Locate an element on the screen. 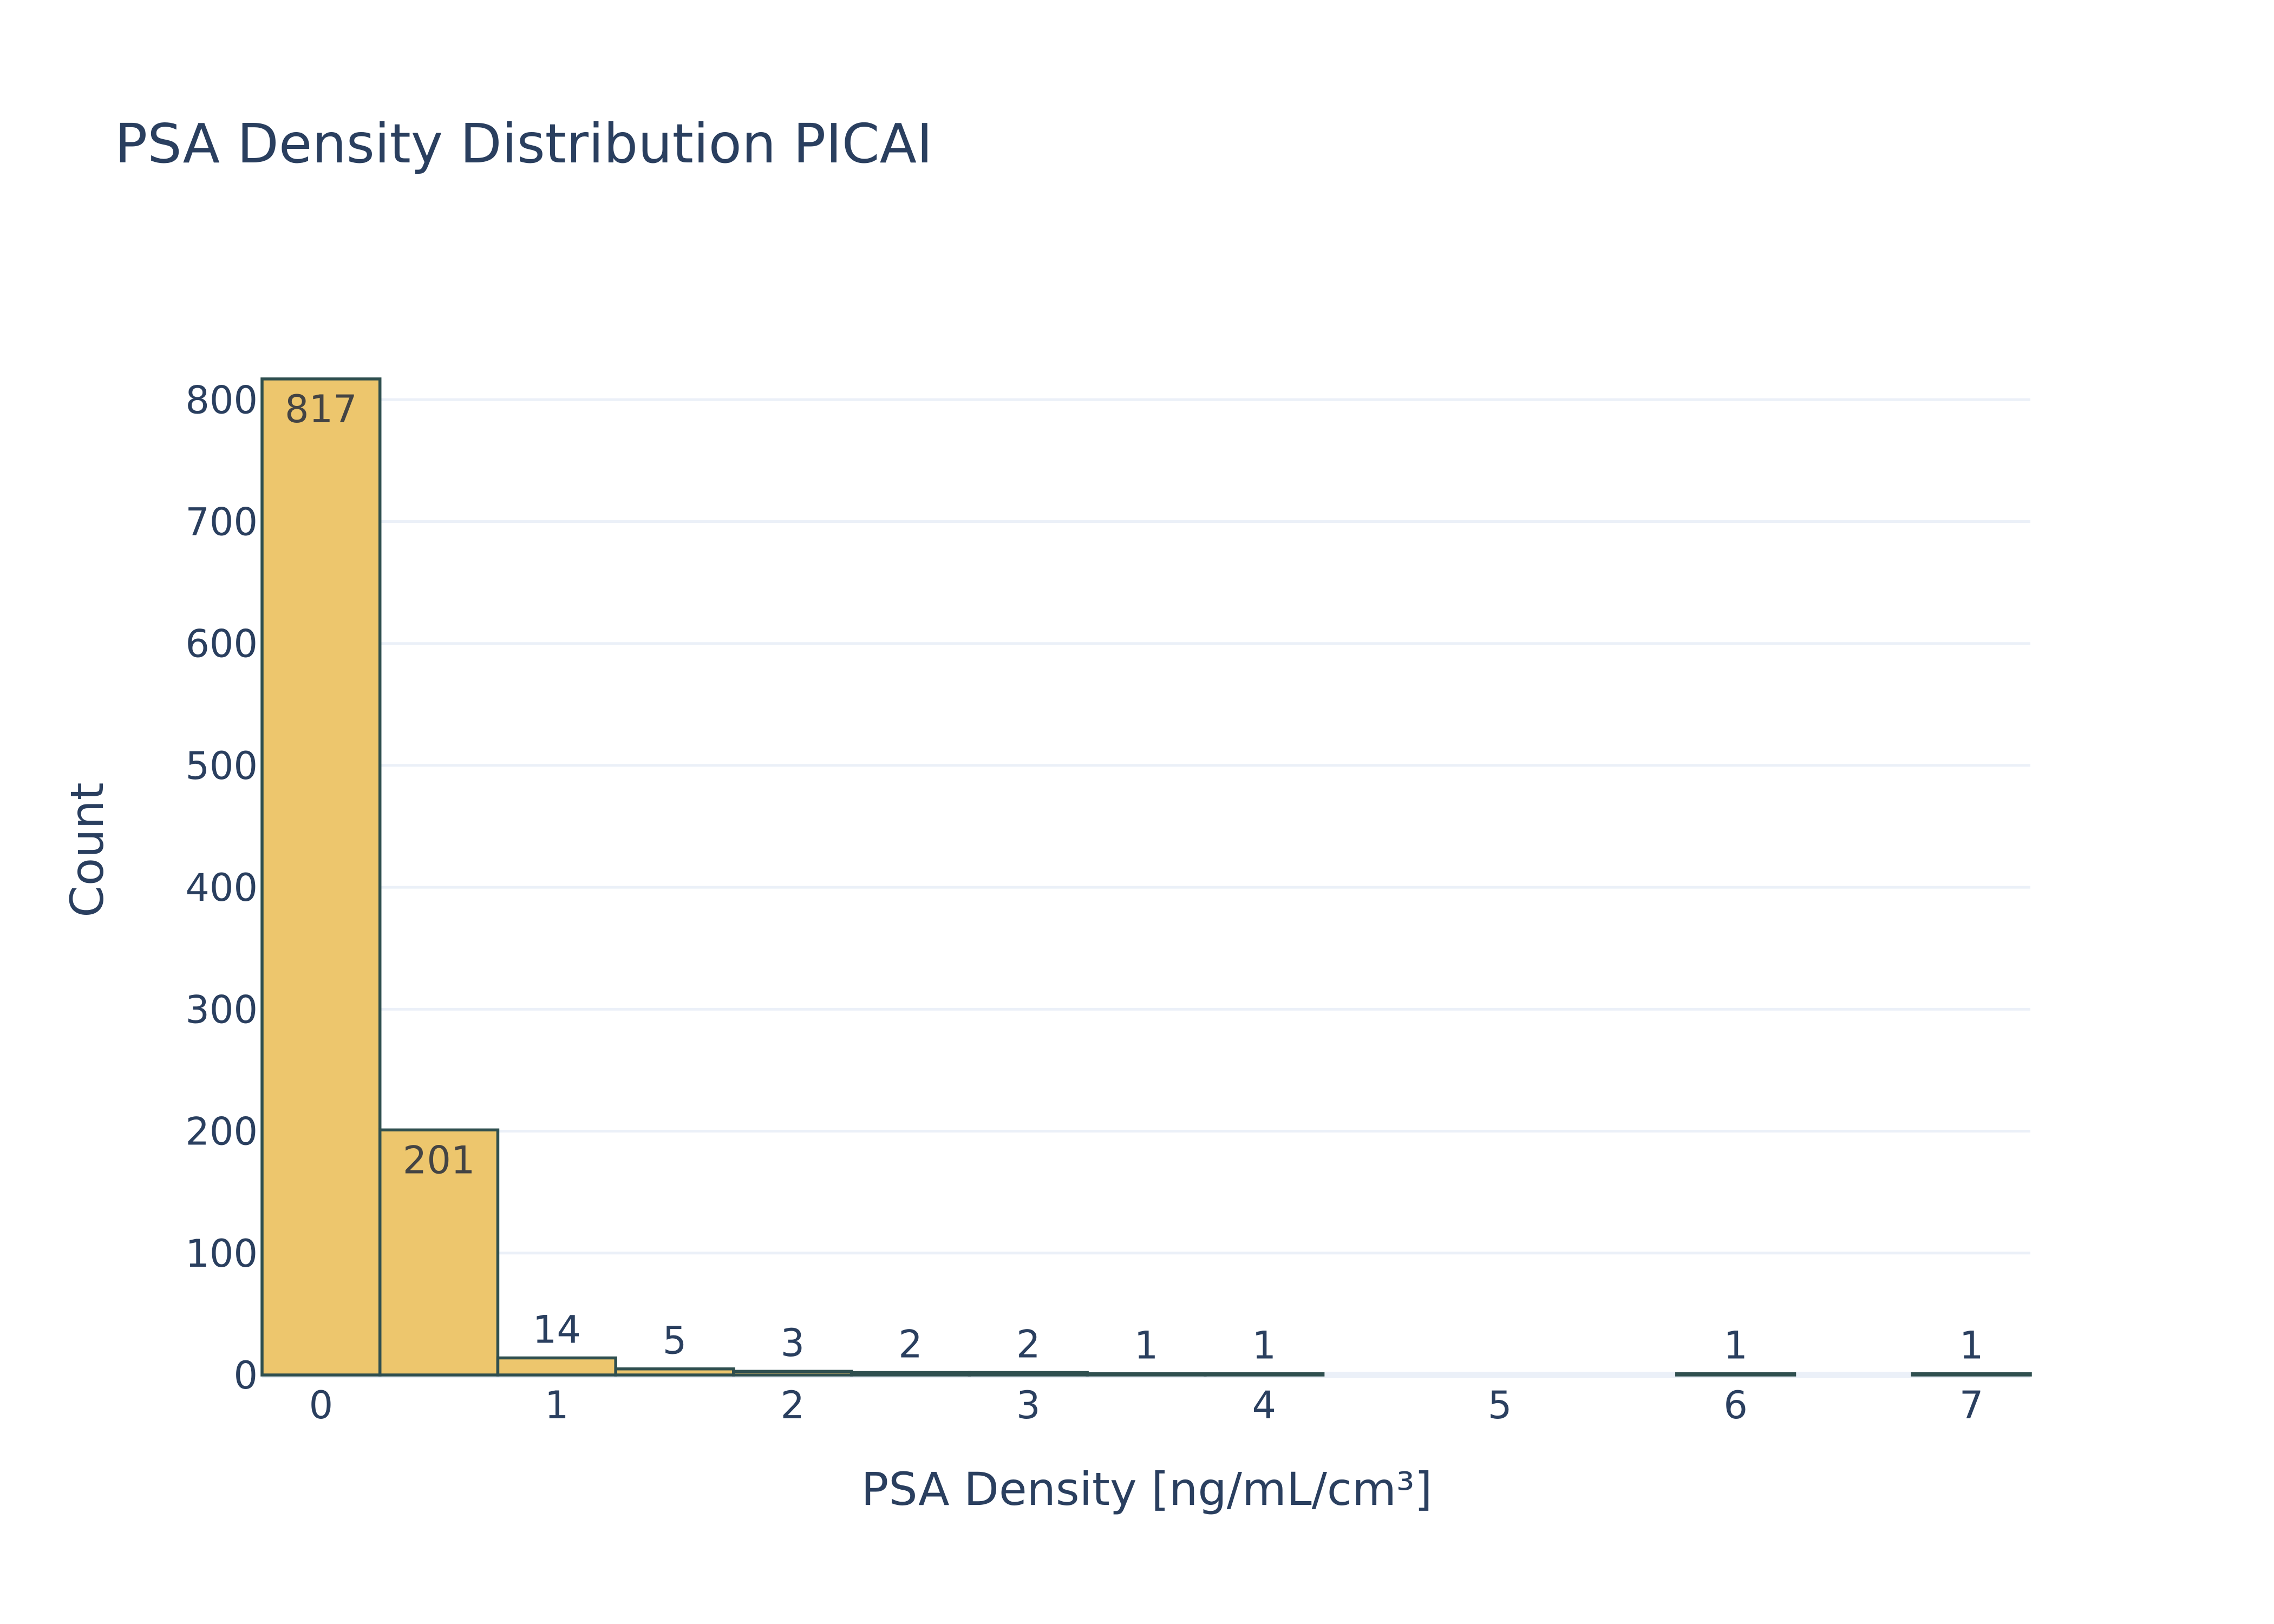  x-tick-label: 7 is located at coordinates (1972, 1405).